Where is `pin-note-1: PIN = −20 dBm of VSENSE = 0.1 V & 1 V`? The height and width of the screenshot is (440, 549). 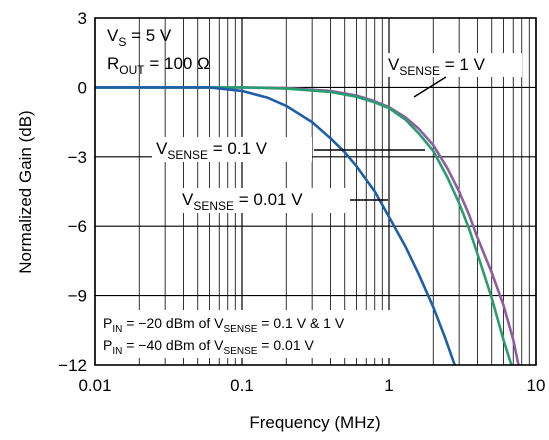 pin-note-1: PIN = −20 dBm of VSENSE = 0.1 V & 1 V is located at coordinates (224, 325).